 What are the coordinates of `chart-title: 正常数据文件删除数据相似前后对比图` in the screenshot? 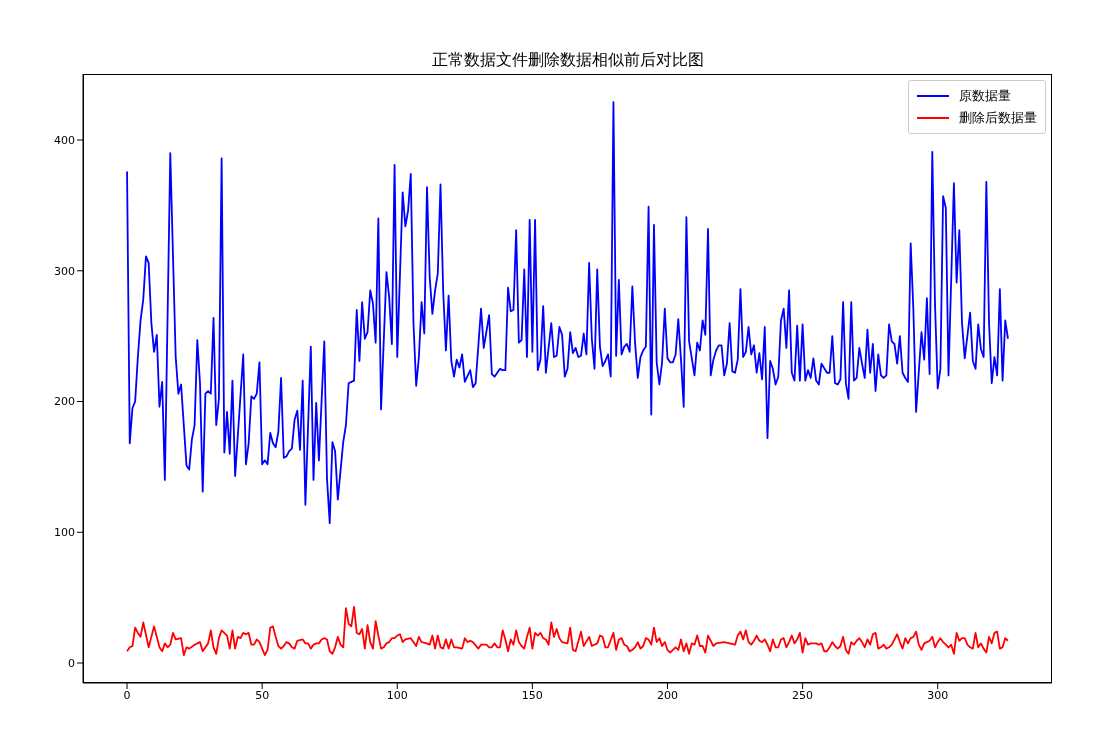 It's located at (567, 60).